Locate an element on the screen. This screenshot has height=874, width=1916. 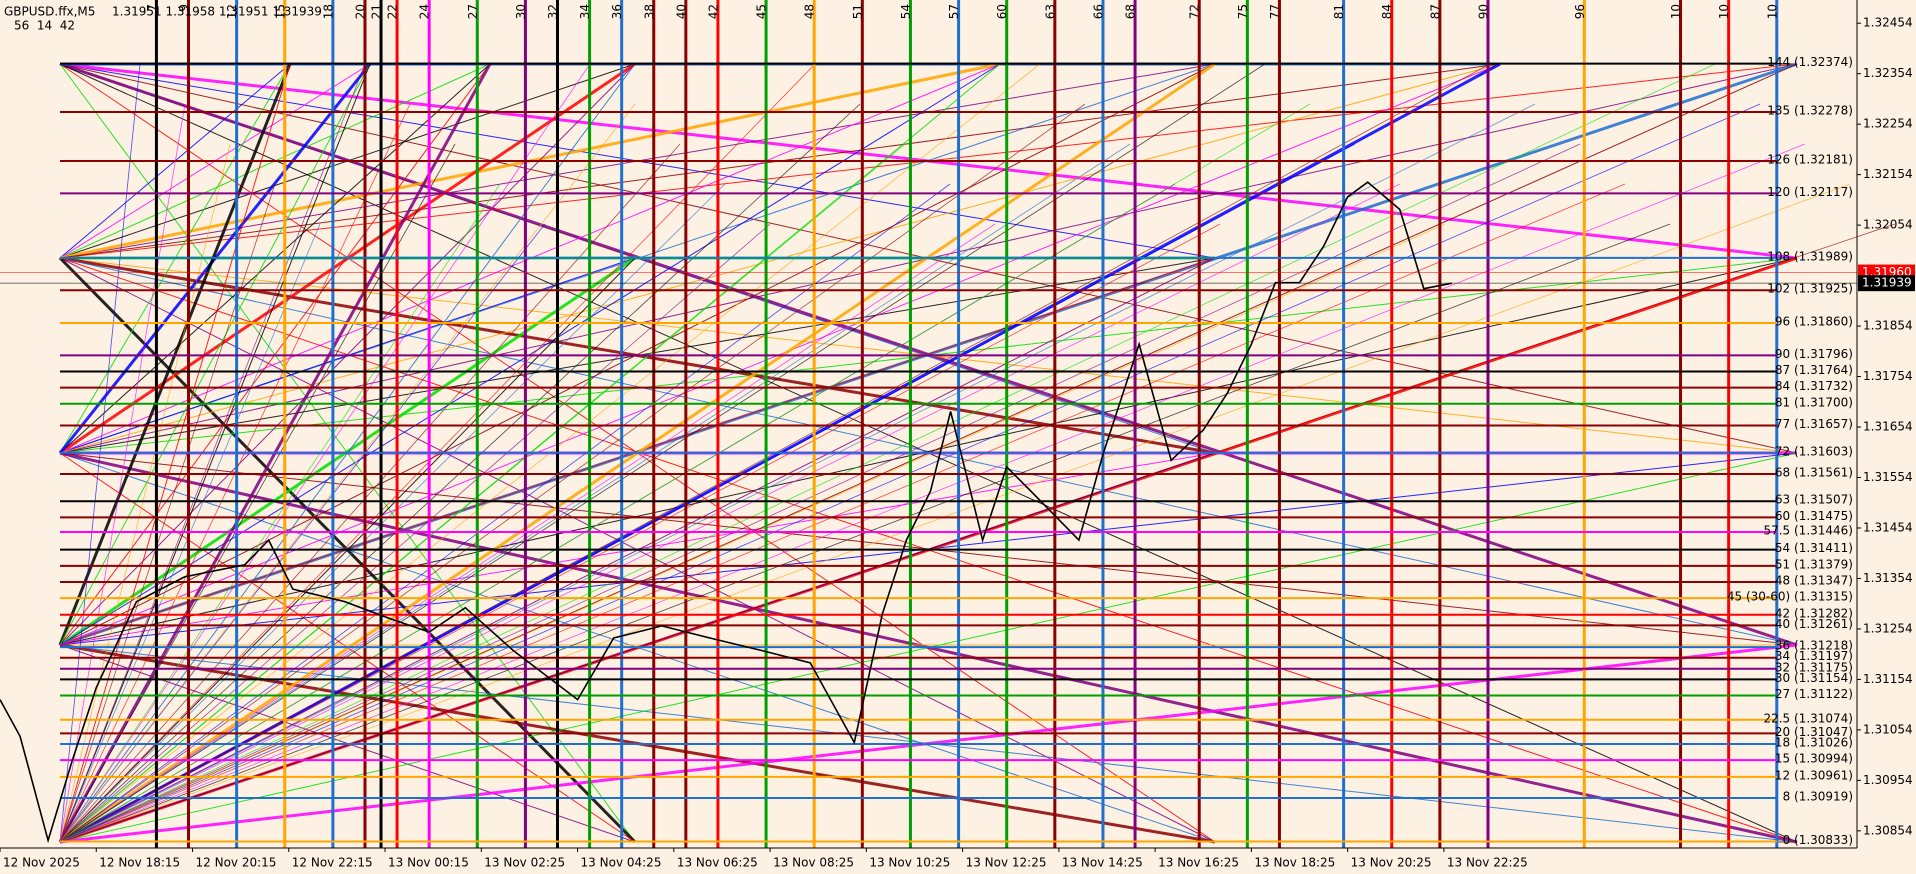
y-tick-label: 1.31654 is located at coordinates (1888, 427).